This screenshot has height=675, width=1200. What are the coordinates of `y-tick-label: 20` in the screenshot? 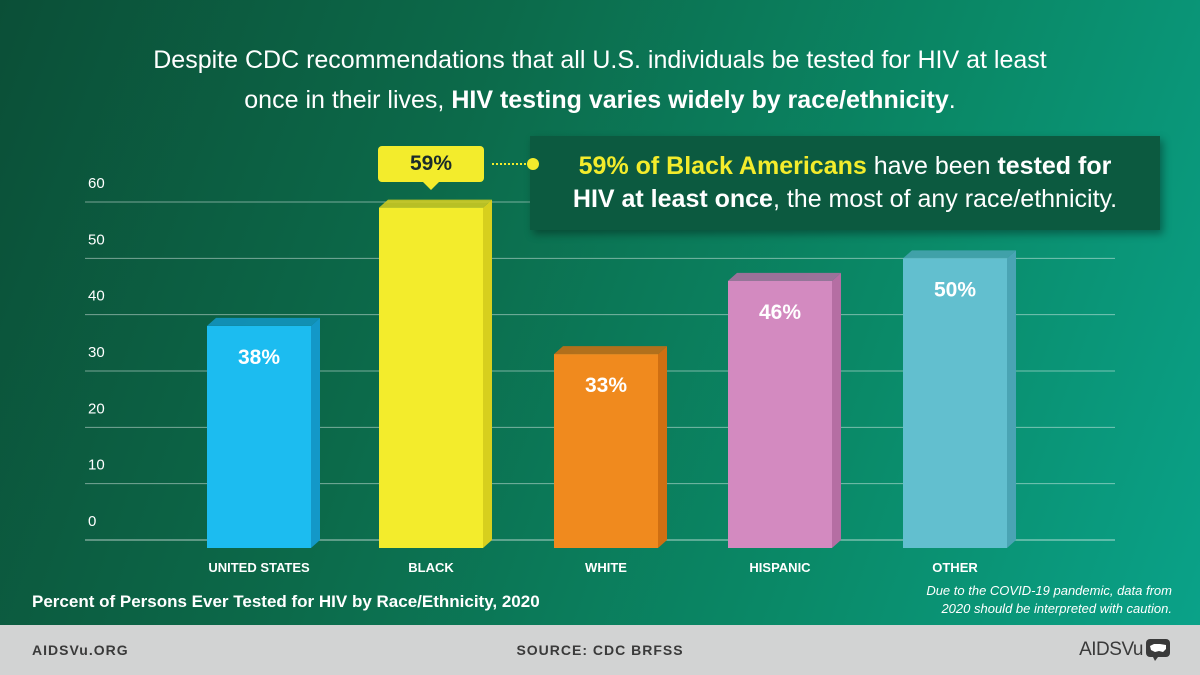 It's located at (96, 408).